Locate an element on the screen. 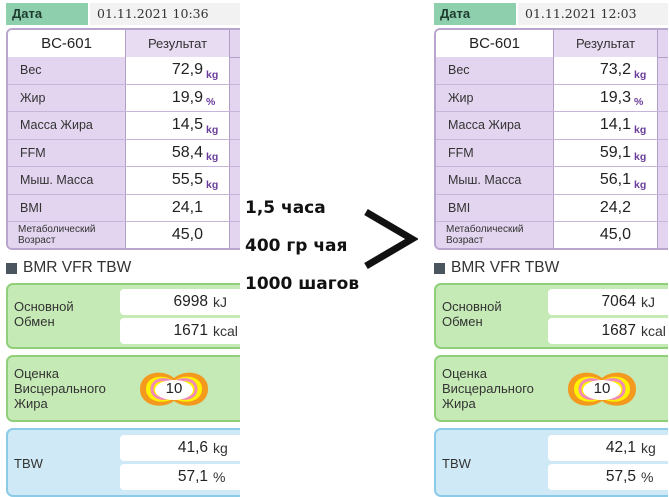 The image size is (669, 497). result-row-fat: Жир 19,9% is located at coordinates (124, 98).